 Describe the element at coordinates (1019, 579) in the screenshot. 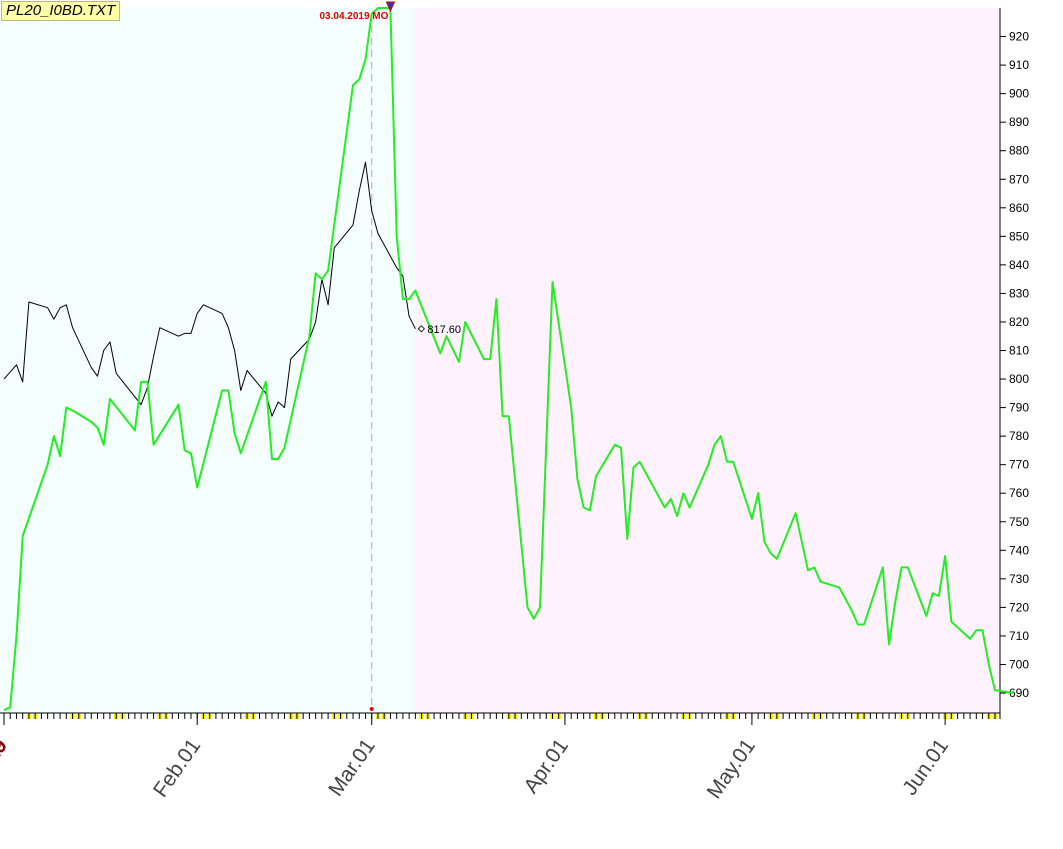

I see `y-tick-label: 730` at that location.